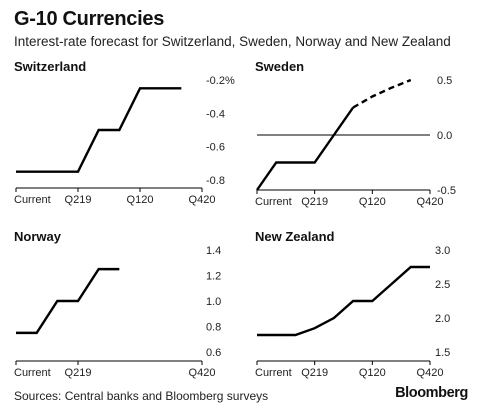 The height and width of the screenshot is (410, 480). I want to click on chart-panel-sweden: Current Q219 Q120 Q420 0.5 0.0 -0.5, so click(355, 141).